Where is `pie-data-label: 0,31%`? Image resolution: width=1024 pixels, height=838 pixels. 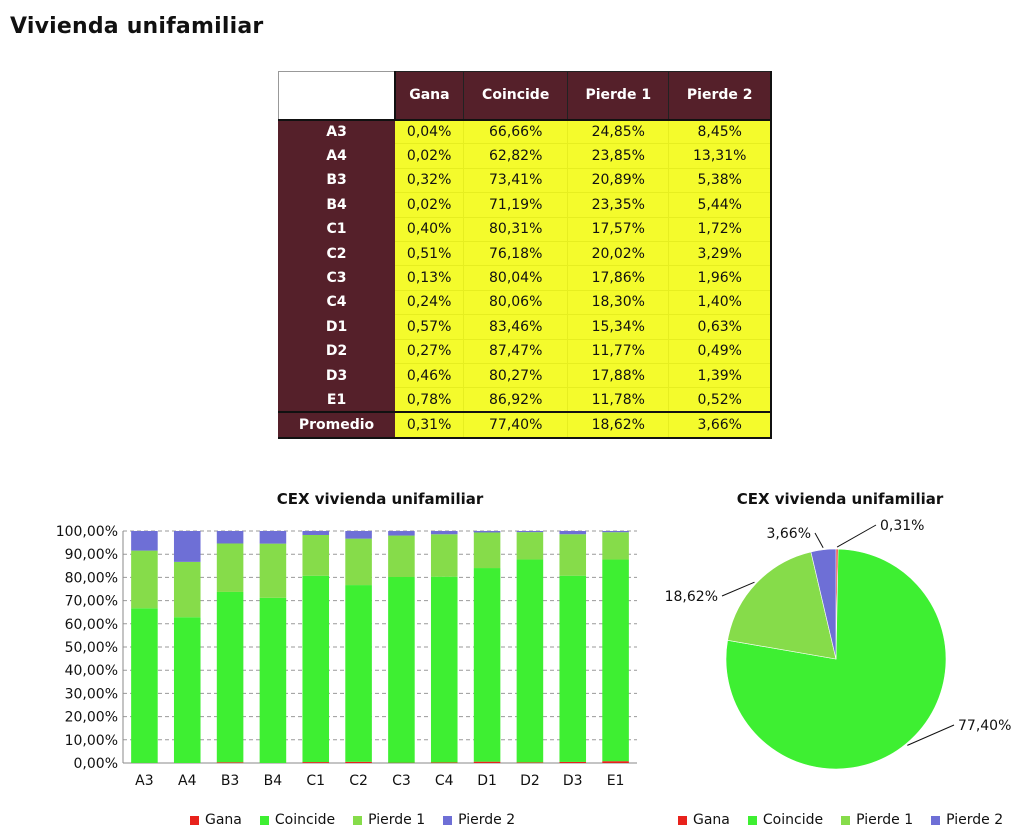
pie-data-label: 0,31% is located at coordinates (902, 526).